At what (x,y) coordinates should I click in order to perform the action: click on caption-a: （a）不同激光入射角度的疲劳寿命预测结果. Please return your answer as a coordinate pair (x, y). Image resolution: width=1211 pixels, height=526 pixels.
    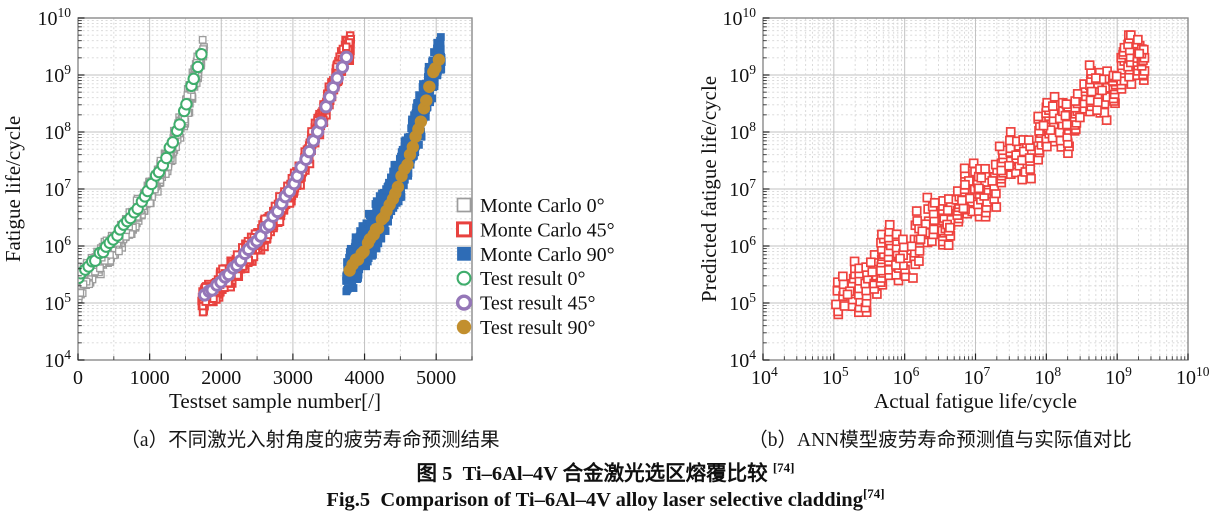
    Looking at the image, I should click on (310, 437).